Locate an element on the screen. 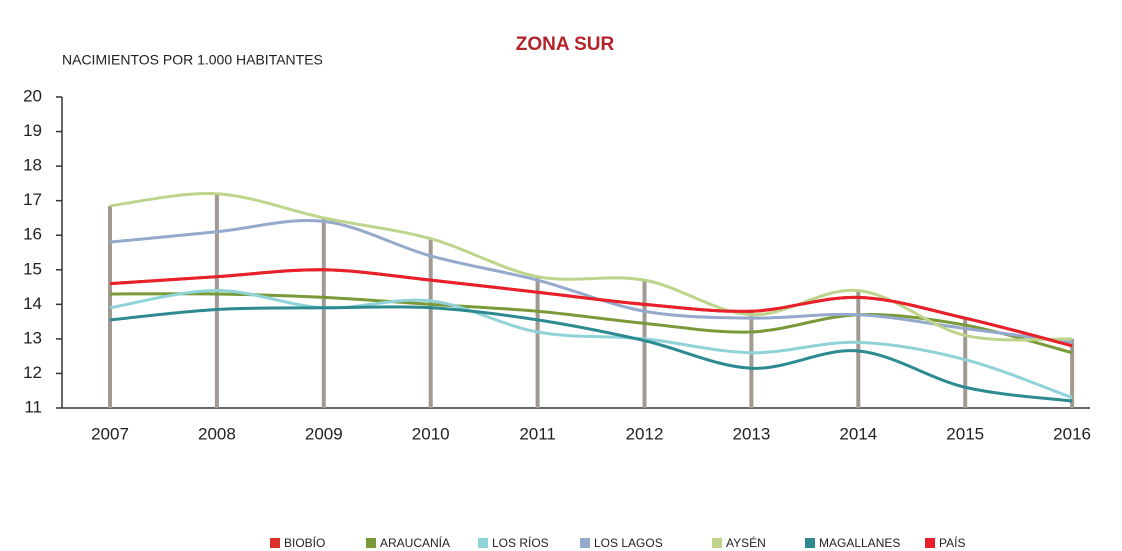 This screenshot has width=1122, height=551. y-tick-label: 19 is located at coordinates (32, 130).